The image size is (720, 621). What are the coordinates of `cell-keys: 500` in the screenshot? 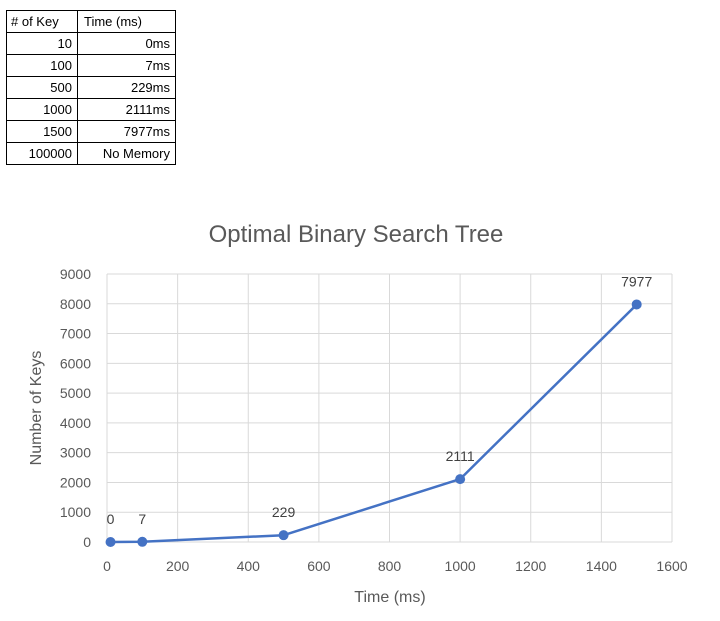 It's located at (42, 87).